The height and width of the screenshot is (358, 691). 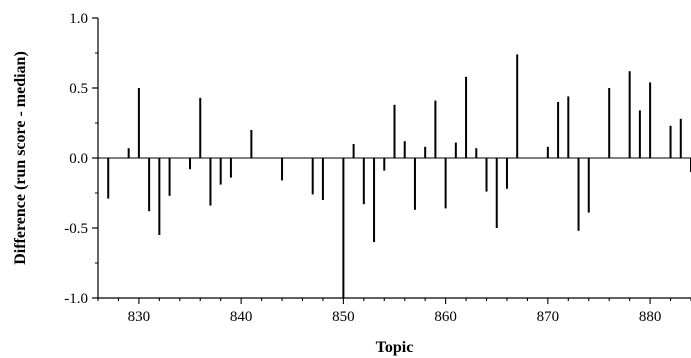 I want to click on x-axis-title: Topic, so click(x=395, y=347).